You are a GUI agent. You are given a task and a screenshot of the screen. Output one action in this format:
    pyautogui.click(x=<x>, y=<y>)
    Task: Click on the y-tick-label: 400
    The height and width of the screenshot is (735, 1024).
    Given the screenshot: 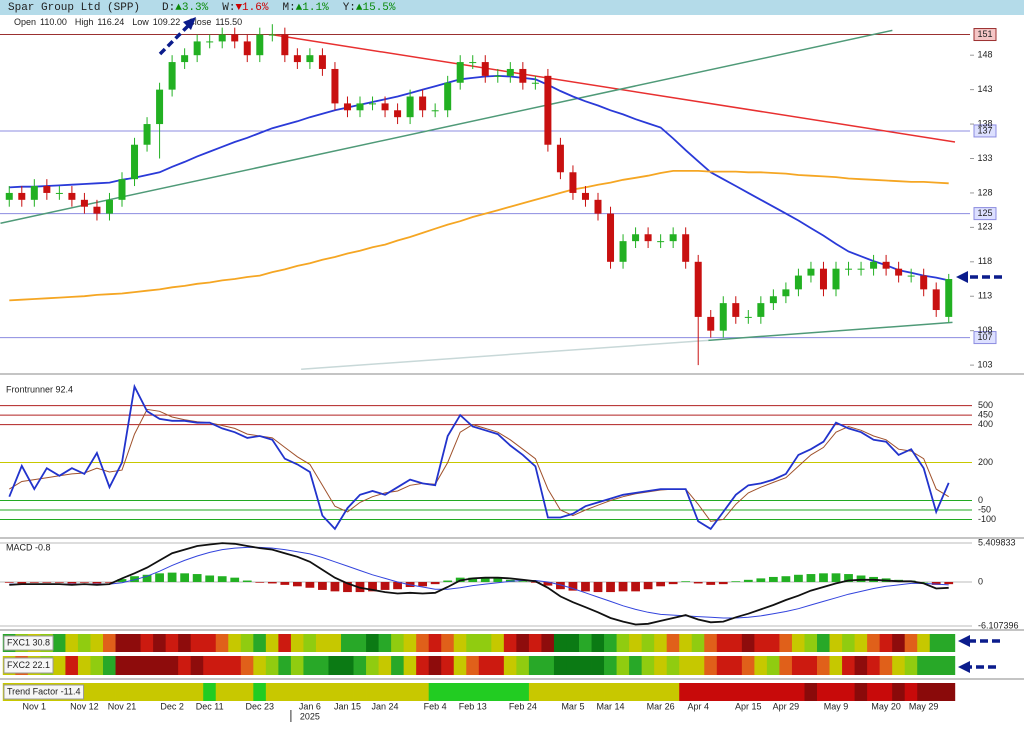 What is the action you would take?
    pyautogui.click(x=985, y=424)
    